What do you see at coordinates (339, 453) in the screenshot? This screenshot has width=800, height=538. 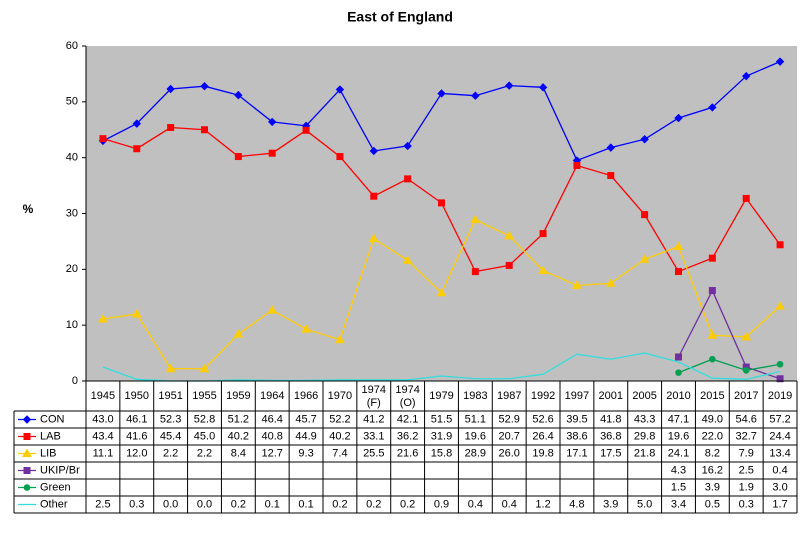 I see `table-value: 7.4` at bounding box center [339, 453].